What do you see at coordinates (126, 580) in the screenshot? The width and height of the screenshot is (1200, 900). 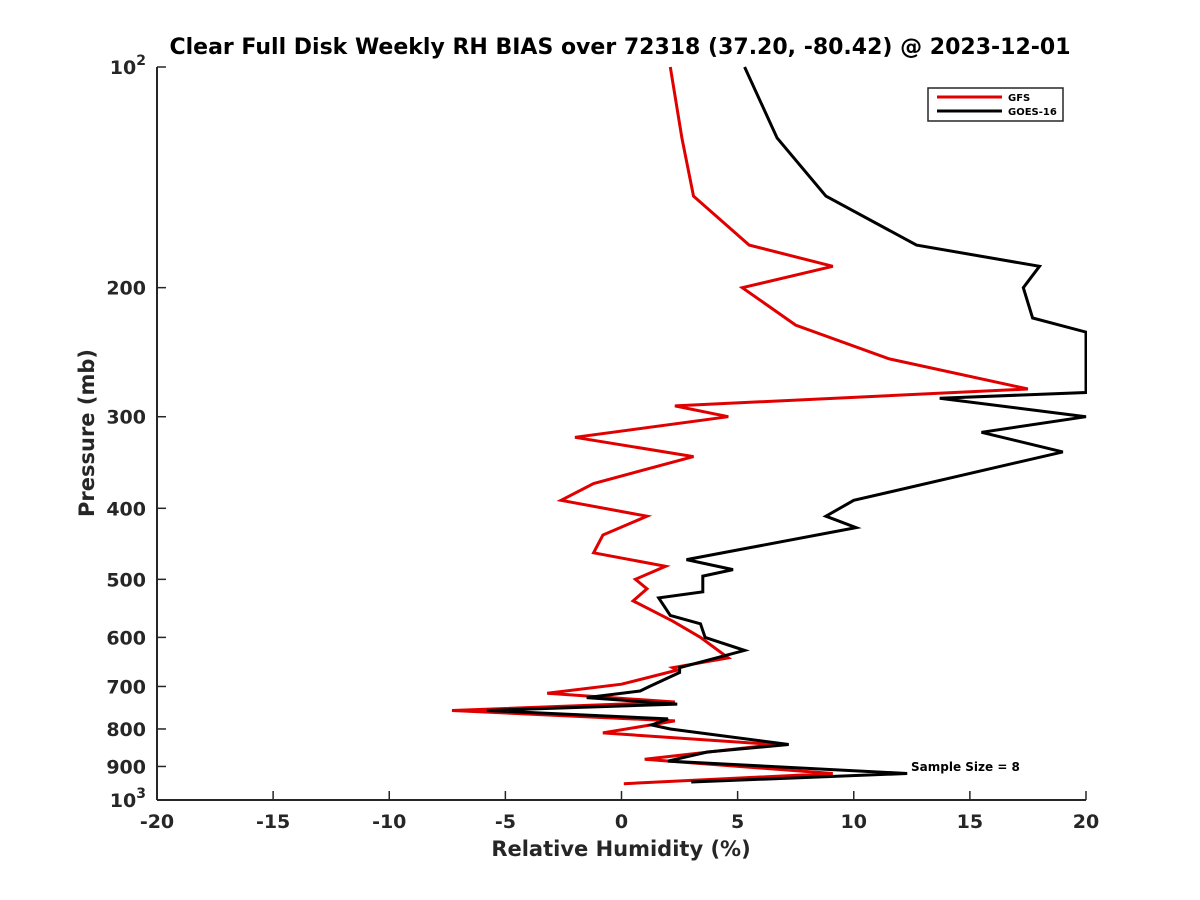 I see `y-tick-label: 500` at bounding box center [126, 580].